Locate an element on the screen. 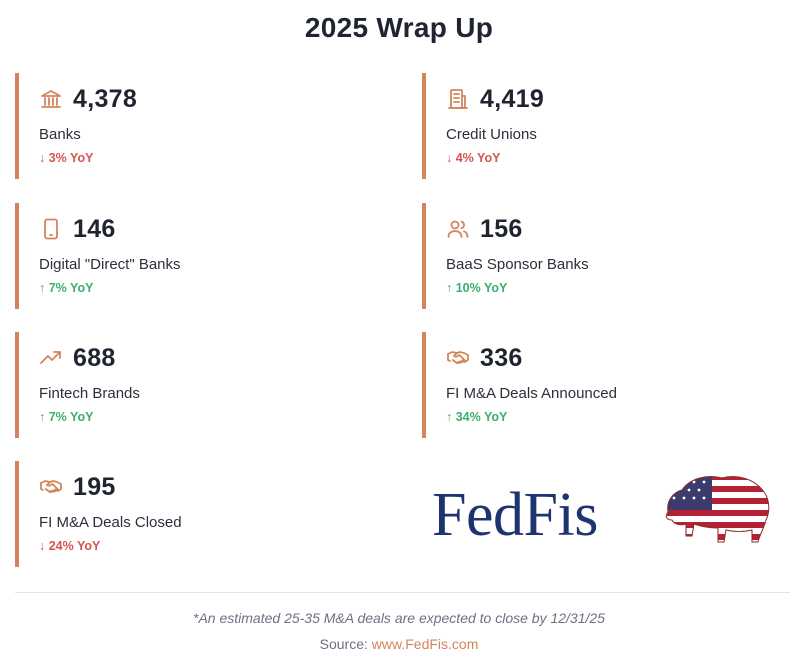 Image resolution: width=798 pixels, height=668 pixels. stat-change: ↓ 4% YoY is located at coordinates (473, 158).